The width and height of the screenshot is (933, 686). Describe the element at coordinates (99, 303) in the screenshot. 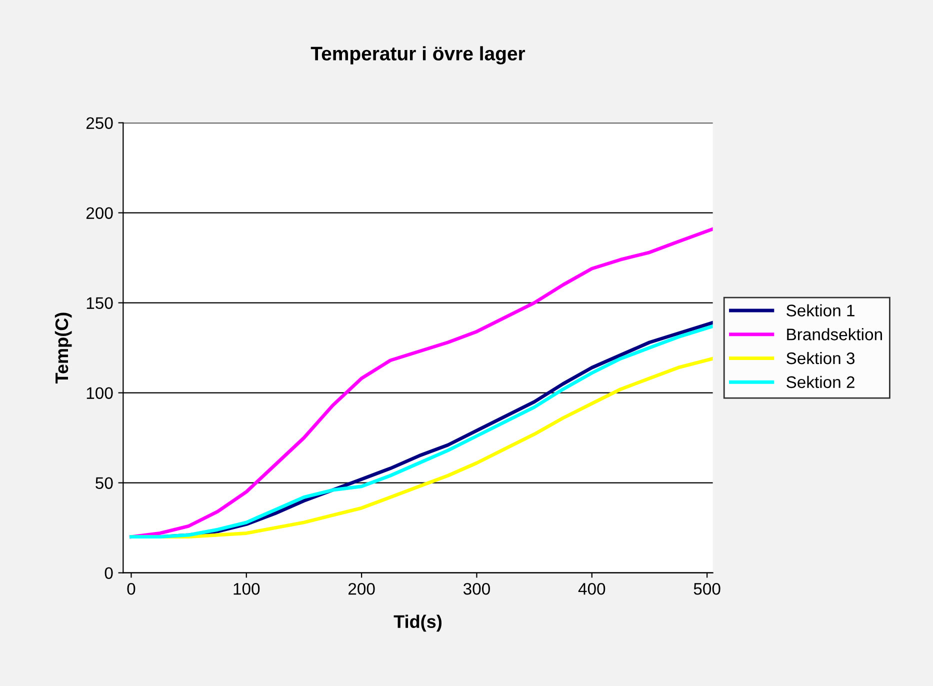

I see `y-tick-label: 150` at that location.